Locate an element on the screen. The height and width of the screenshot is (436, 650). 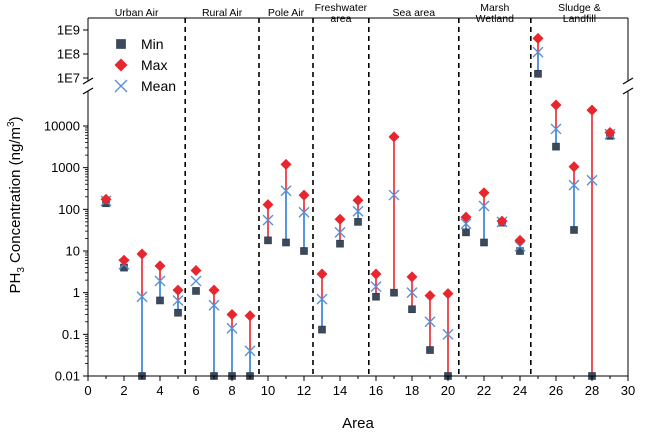
region-label: Rural Air is located at coordinates (222, 13).